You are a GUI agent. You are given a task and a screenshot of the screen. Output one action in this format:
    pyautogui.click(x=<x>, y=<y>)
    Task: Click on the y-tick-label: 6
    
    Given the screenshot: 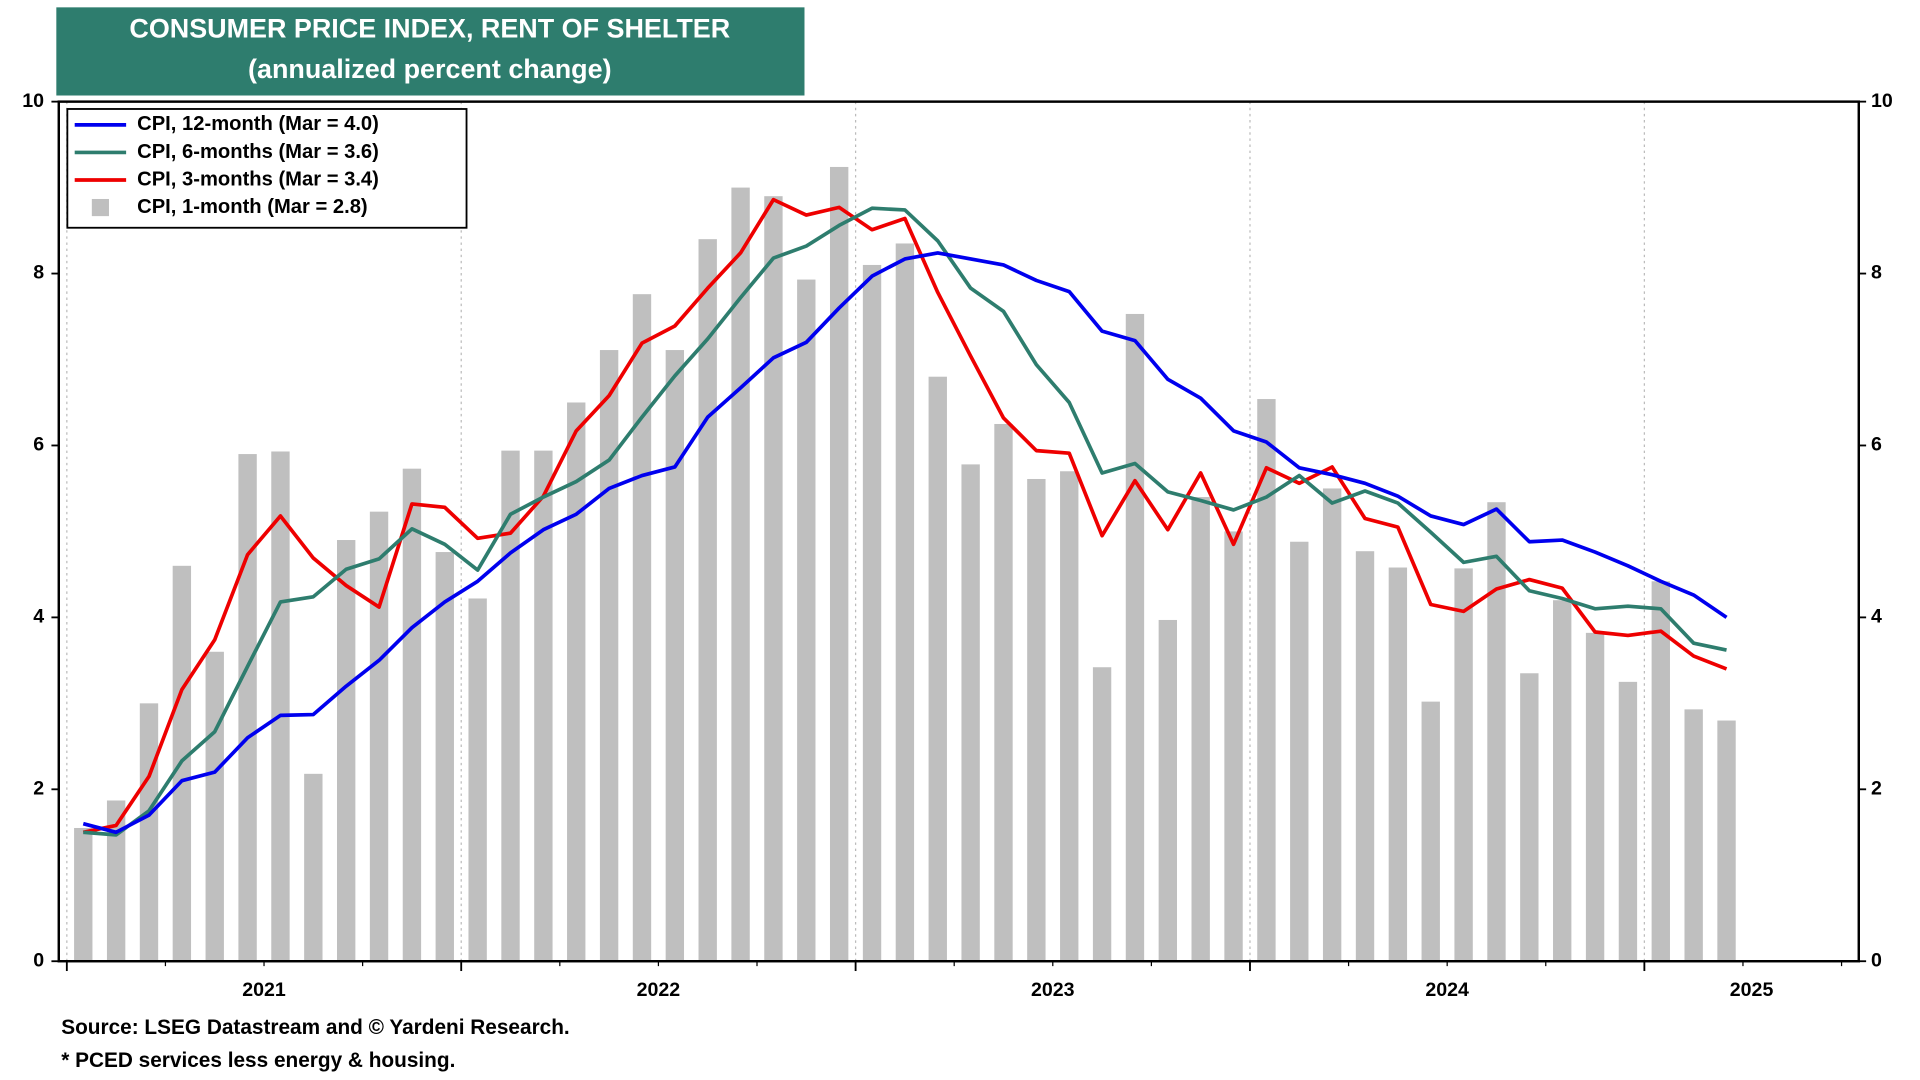 What is the action you would take?
    pyautogui.click(x=38, y=445)
    